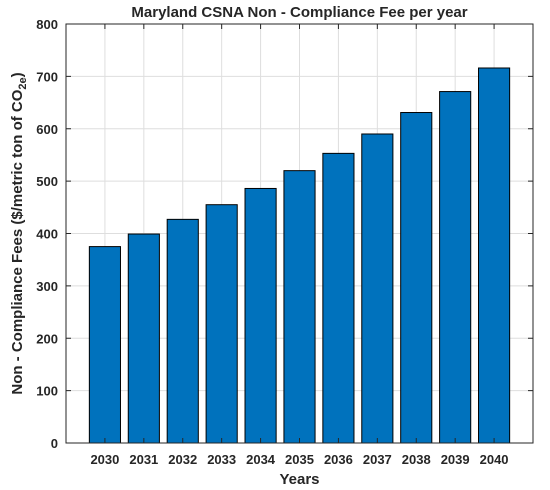 The image size is (550, 490). I want to click on bar-2033, so click(221, 324).